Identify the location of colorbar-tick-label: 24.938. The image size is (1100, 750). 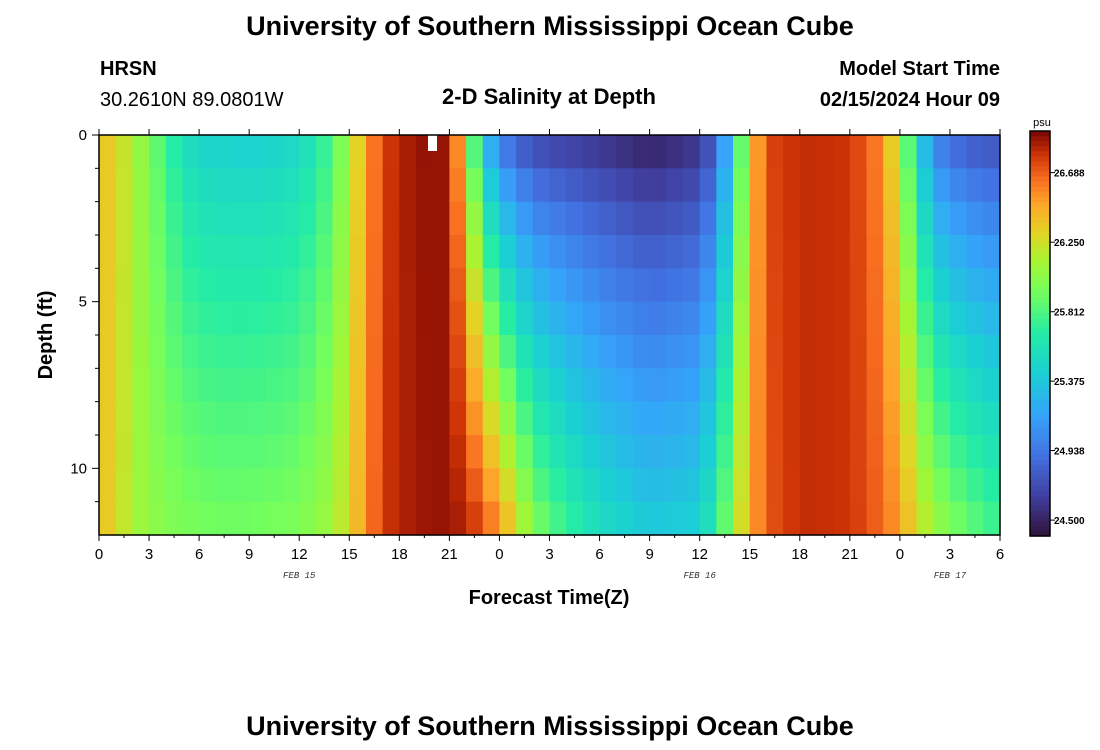
(1069, 452).